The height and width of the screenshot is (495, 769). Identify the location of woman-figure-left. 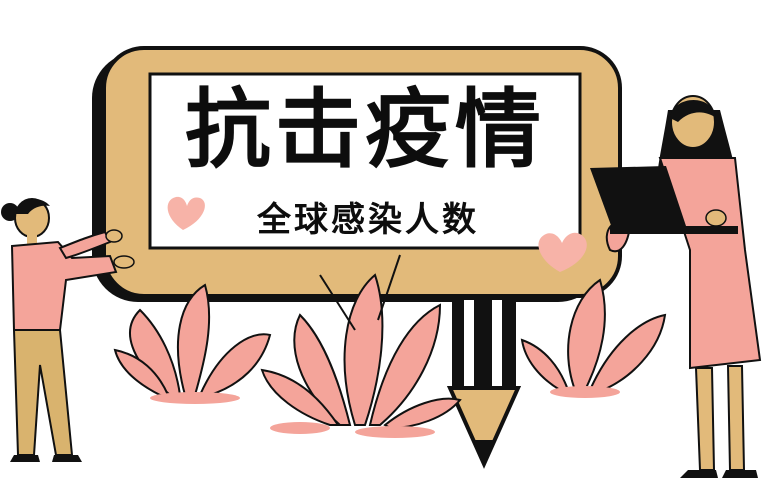
(68, 330).